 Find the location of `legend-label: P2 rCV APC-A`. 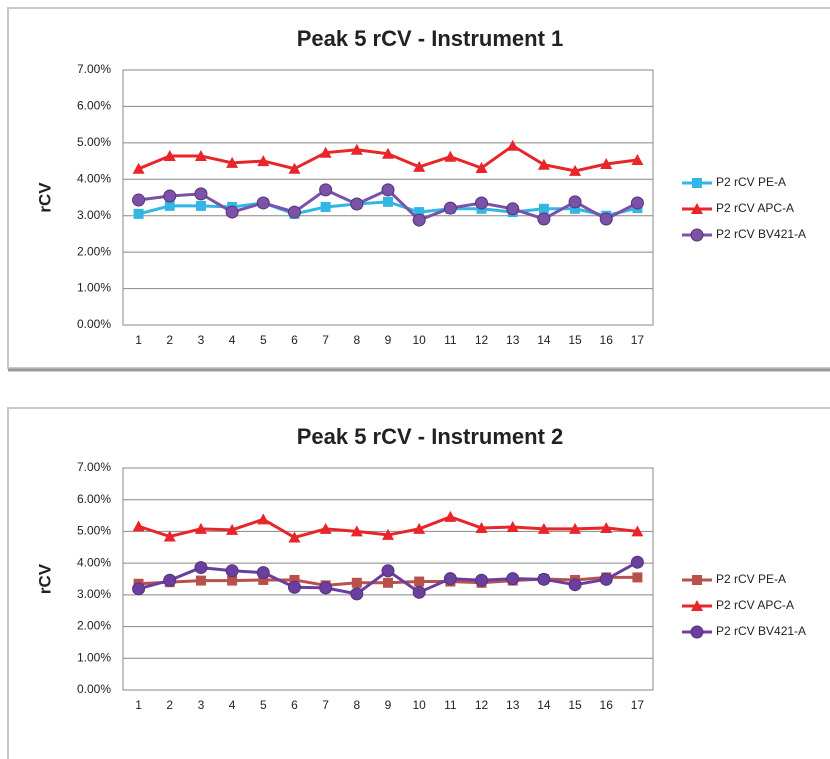

legend-label: P2 rCV APC-A is located at coordinates (755, 605).